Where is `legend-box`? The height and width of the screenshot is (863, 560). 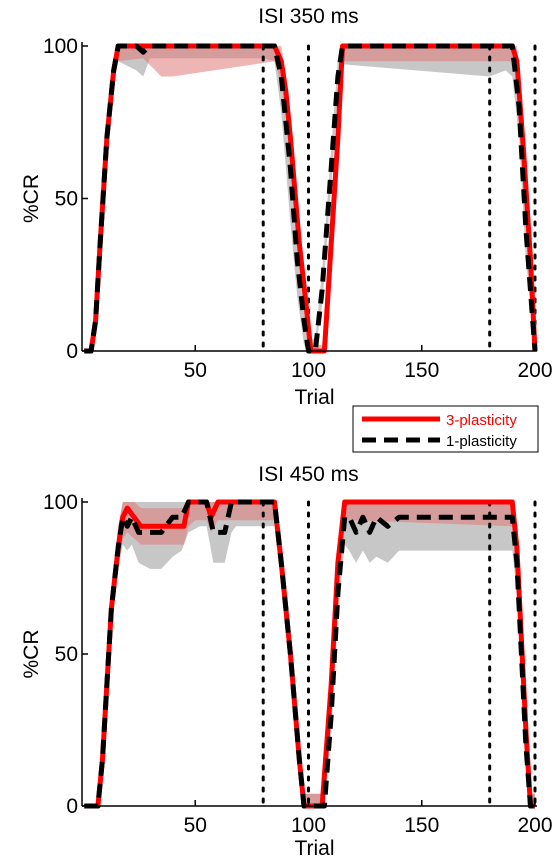
legend-box is located at coordinates (445, 429).